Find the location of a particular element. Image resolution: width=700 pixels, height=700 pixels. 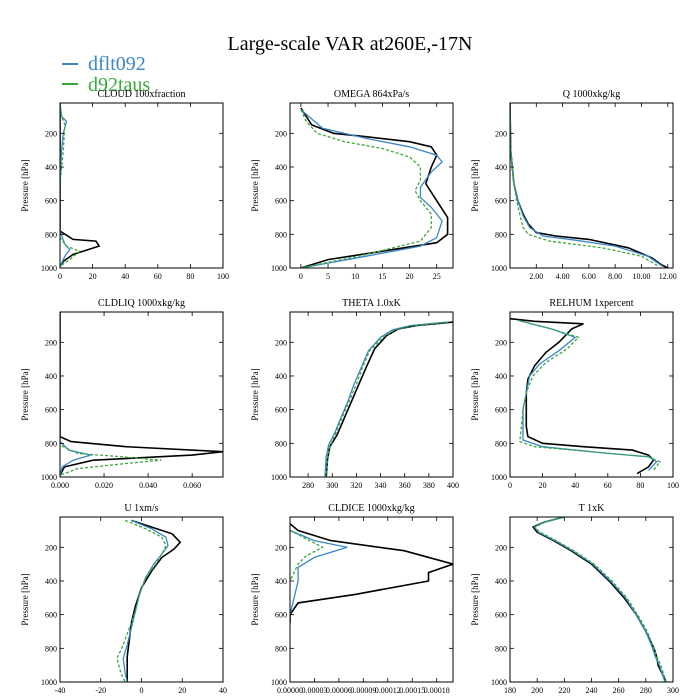

panel-title: CLDICE 1000xkg/kg is located at coordinates (371, 508).